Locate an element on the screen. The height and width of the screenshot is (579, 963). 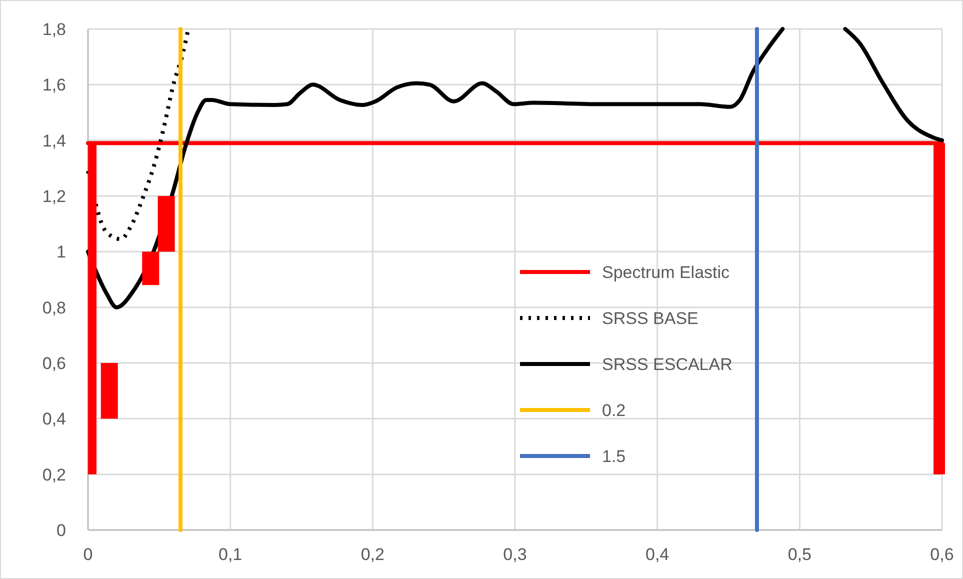
y-tick-label: 1 is located at coordinates (61, 252).